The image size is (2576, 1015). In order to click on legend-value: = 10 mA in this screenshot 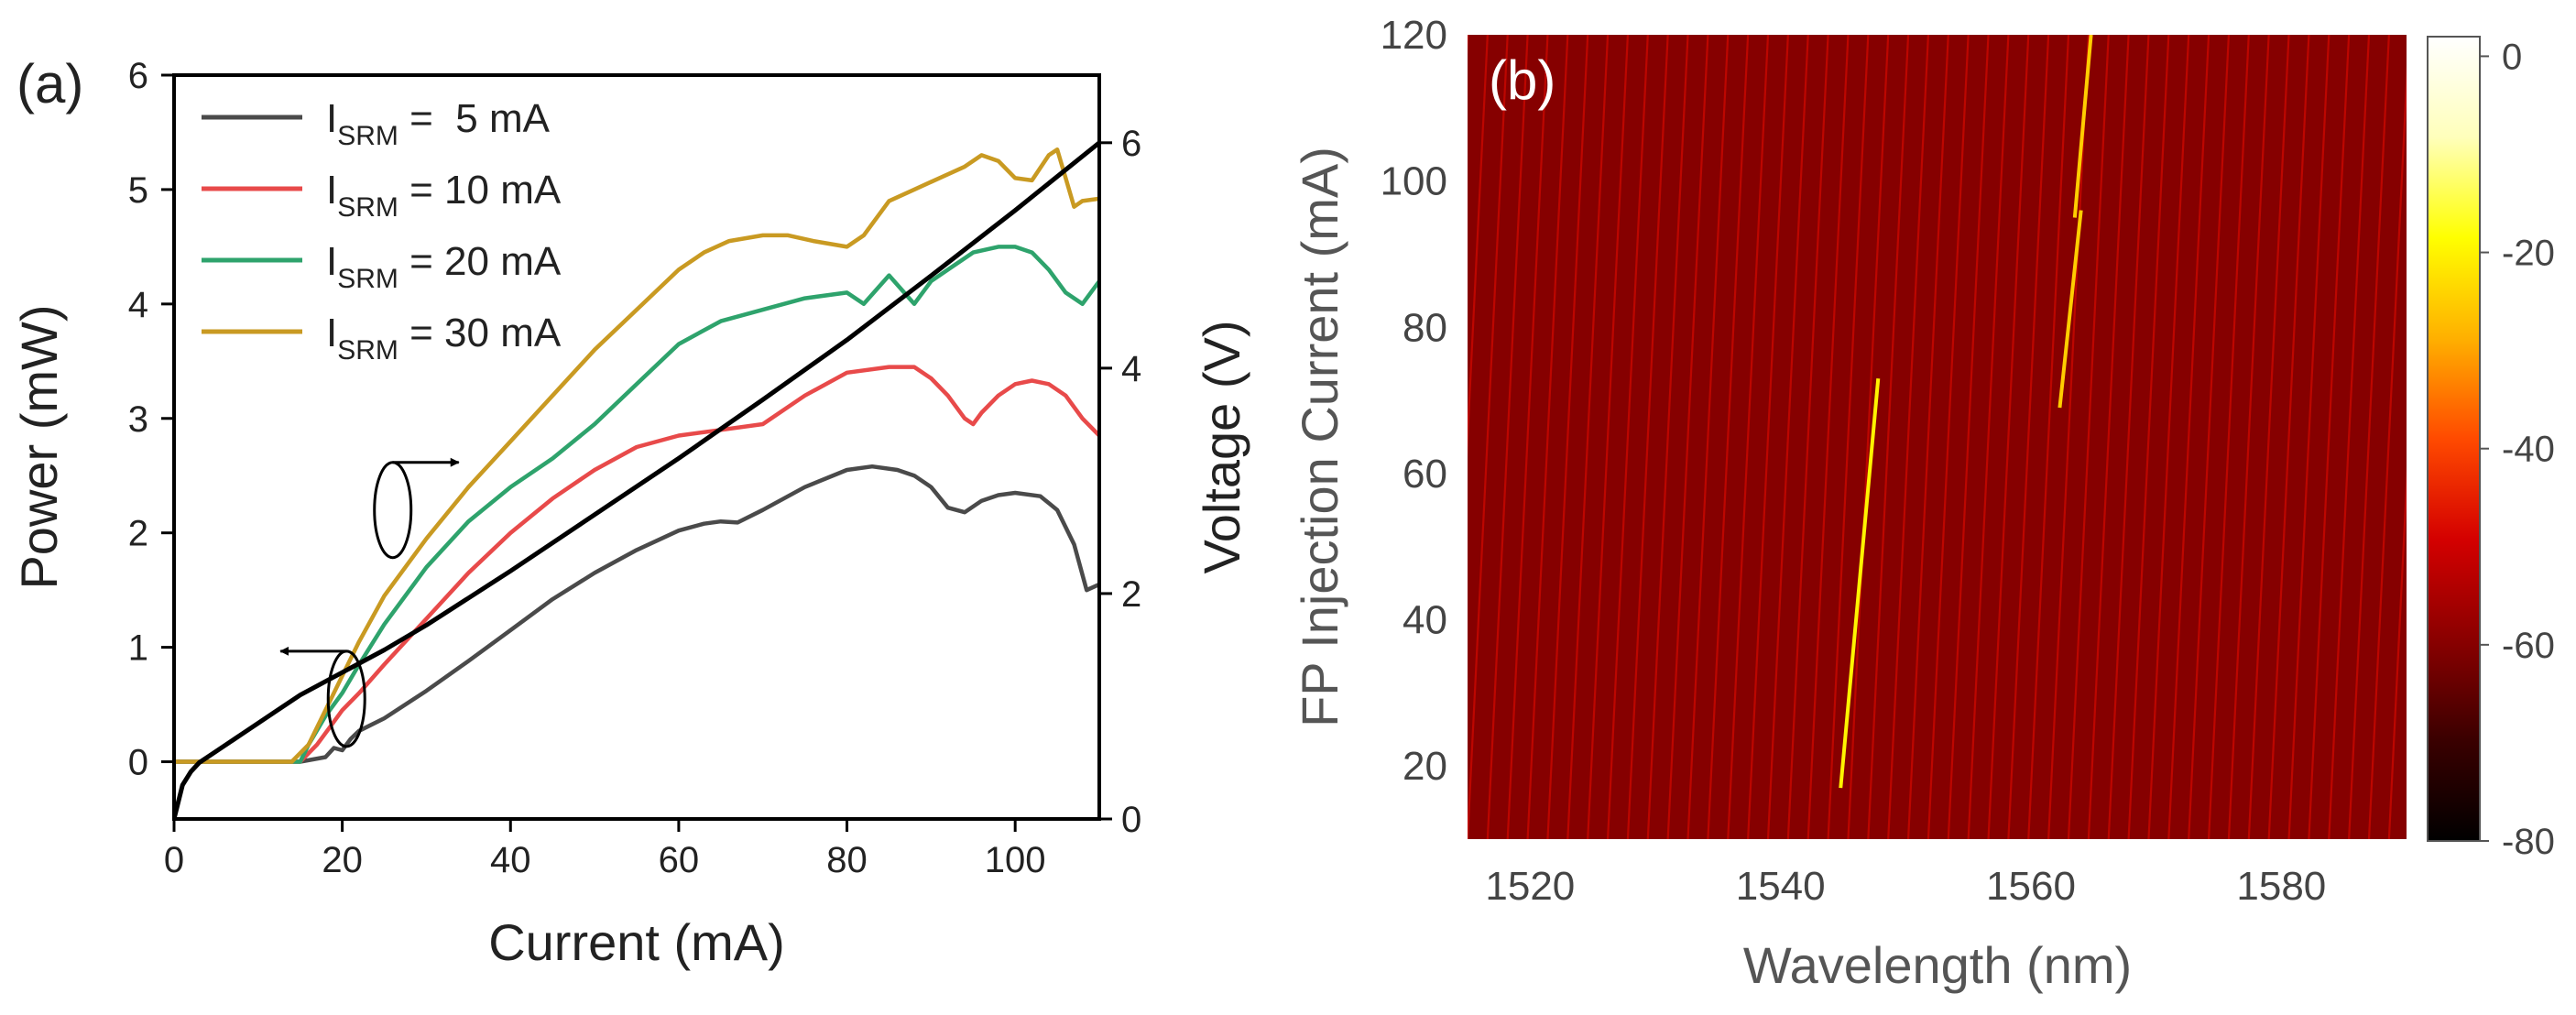, I will do `click(480, 191)`.